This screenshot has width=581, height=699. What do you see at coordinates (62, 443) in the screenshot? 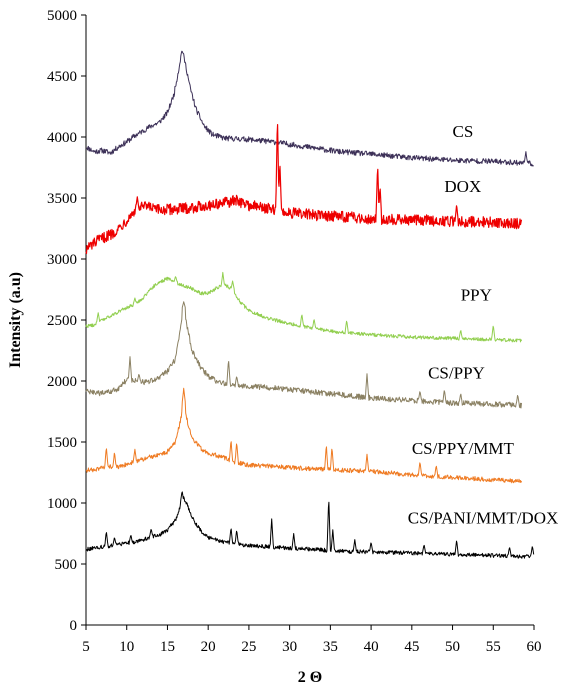
I see `y-tick-label: 1500` at bounding box center [62, 443].